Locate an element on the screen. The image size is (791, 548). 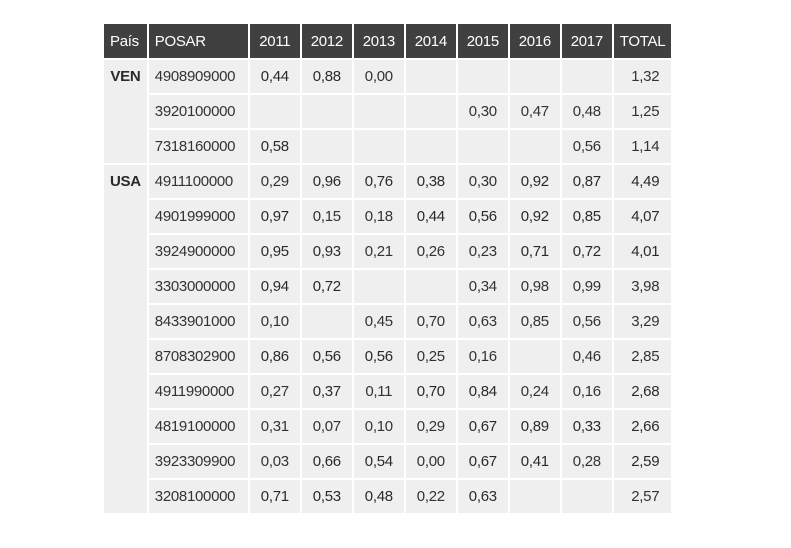
header-2017: 2017 is located at coordinates (587, 42).